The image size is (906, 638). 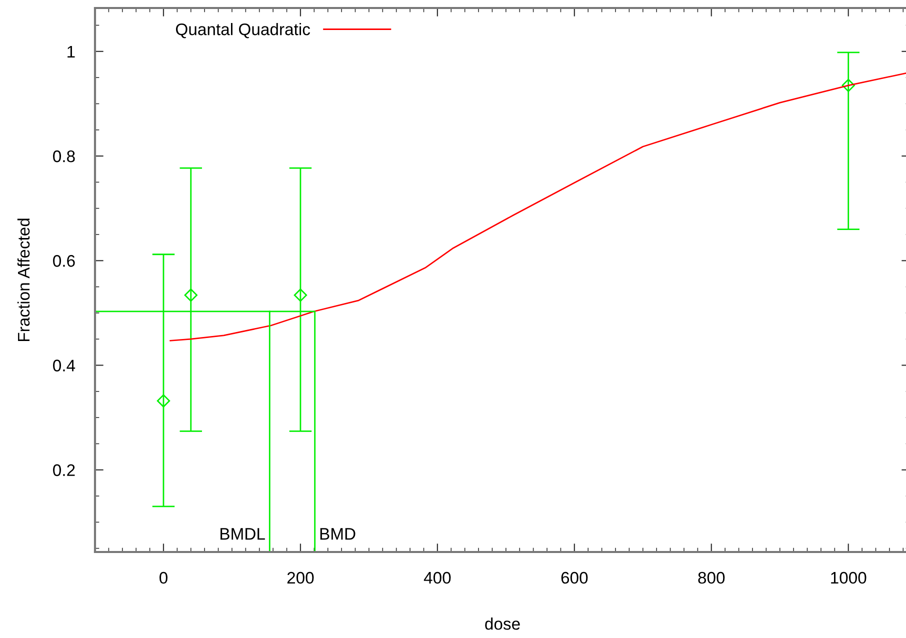 What do you see at coordinates (338, 534) in the screenshot?
I see `annotation: BMD` at bounding box center [338, 534].